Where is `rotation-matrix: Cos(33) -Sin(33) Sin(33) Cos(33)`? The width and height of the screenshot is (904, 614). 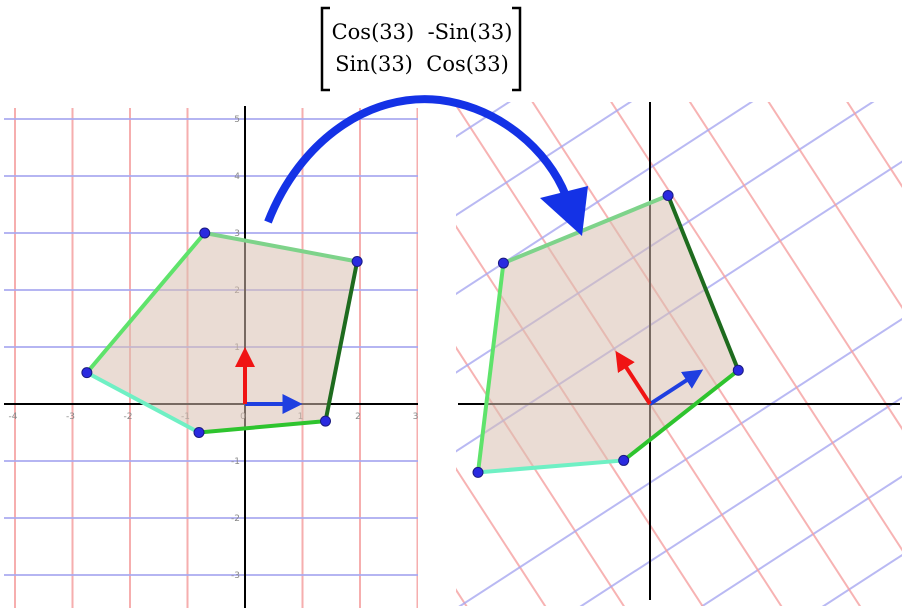 rotation-matrix: Cos(33) -Sin(33) Sin(33) Cos(33) is located at coordinates (422, 49).